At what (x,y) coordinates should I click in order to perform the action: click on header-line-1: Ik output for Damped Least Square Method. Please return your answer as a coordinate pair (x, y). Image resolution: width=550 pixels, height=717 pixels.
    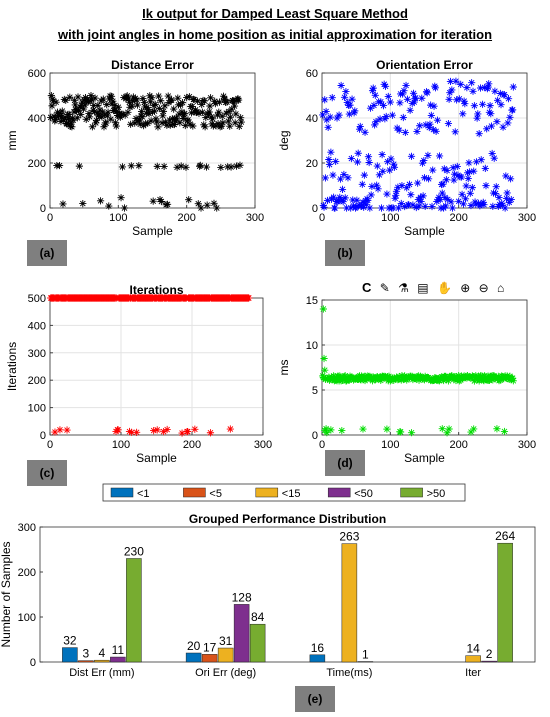
    Looking at the image, I should click on (275, 13).